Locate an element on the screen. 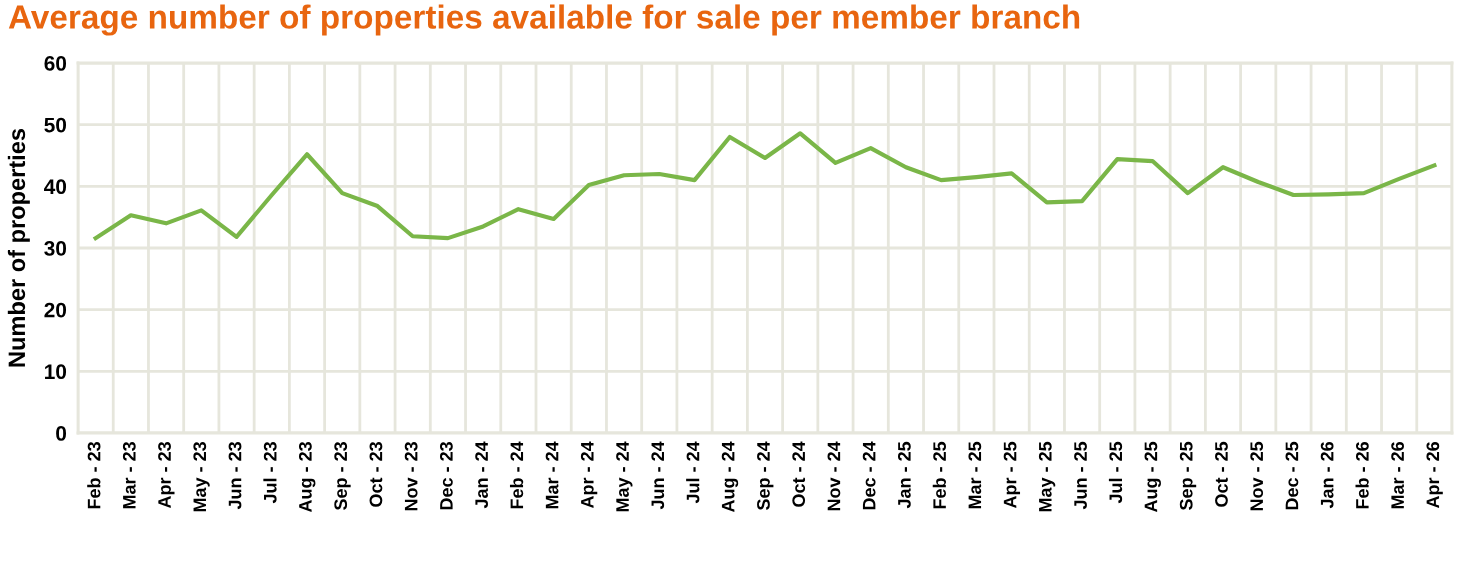 Image resolution: width=1460 pixels, height=561 pixels. x-tick-label: Apr - 24 is located at coordinates (589, 475).